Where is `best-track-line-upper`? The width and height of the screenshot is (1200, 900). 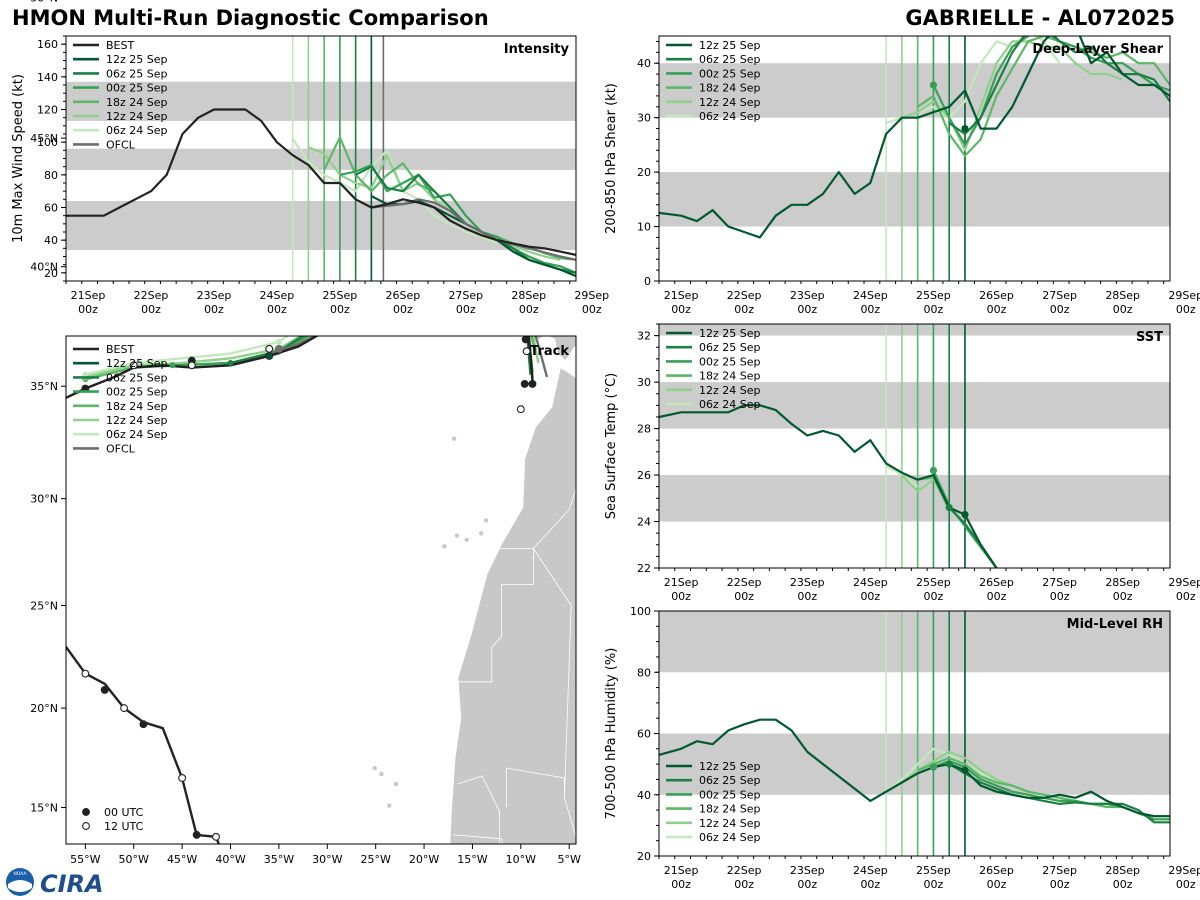
best-track-line-upper is located at coordinates (300, 367).